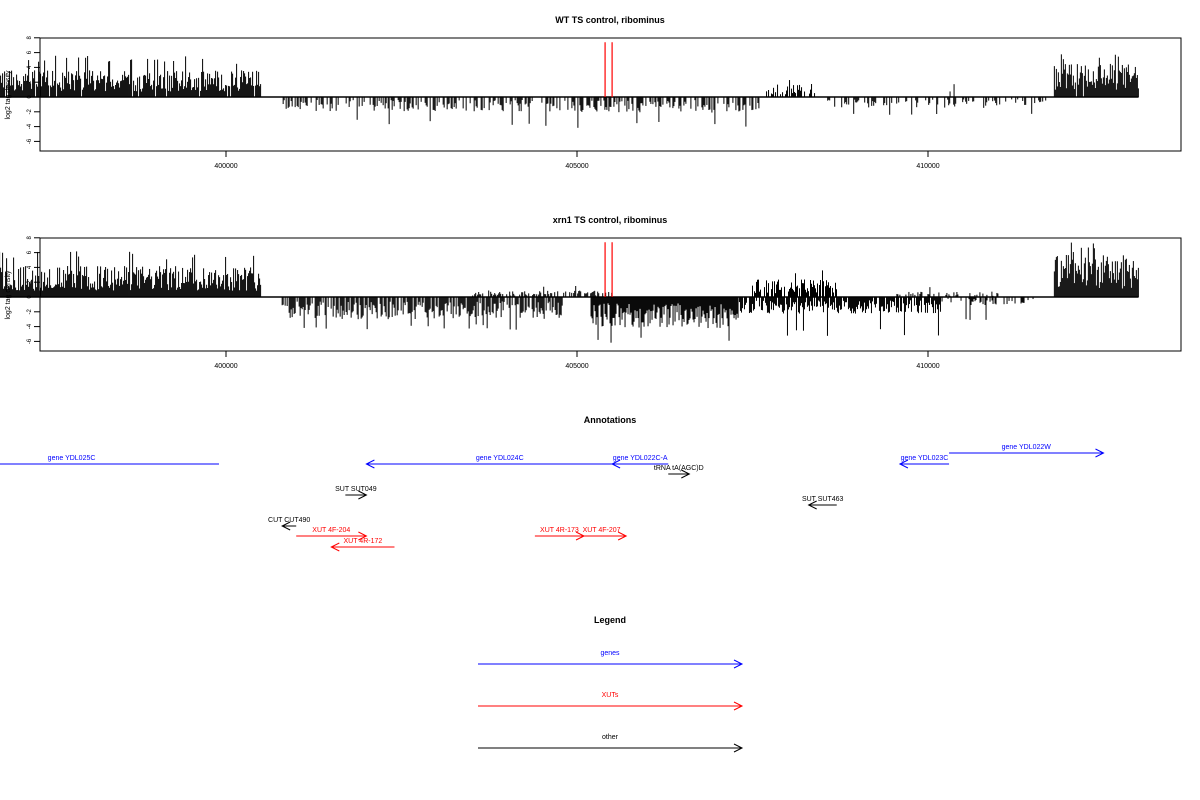  I want to click on feature-label: XUT 4R-173, so click(559, 530).